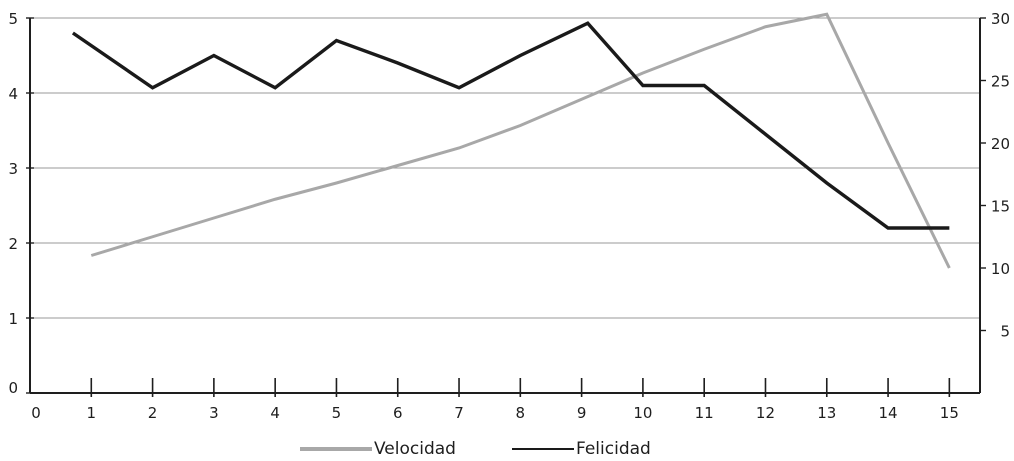  What do you see at coordinates (765, 413) in the screenshot?
I see `x-tick-label-12: 12` at bounding box center [765, 413].